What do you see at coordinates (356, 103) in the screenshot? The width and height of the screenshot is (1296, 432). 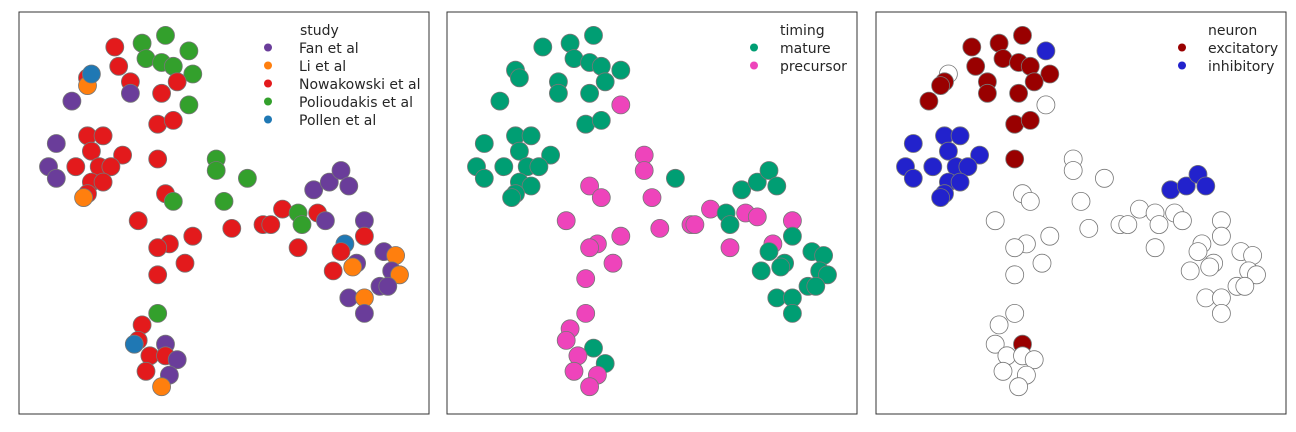 I see `legend-label: Polioudakis et al` at bounding box center [356, 103].